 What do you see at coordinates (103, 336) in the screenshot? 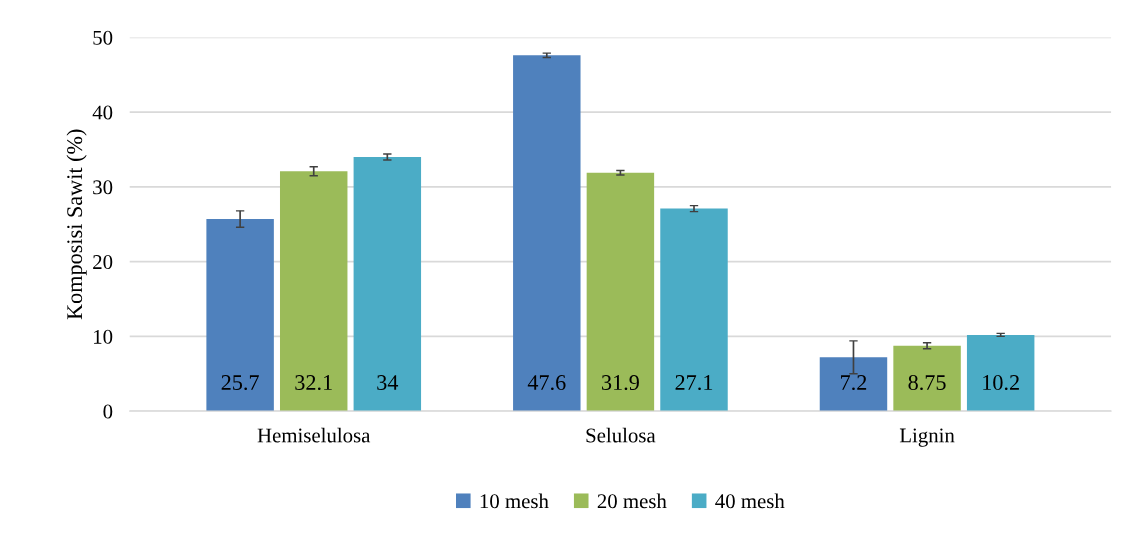
I see `y-tick-label: 10` at bounding box center [103, 336].